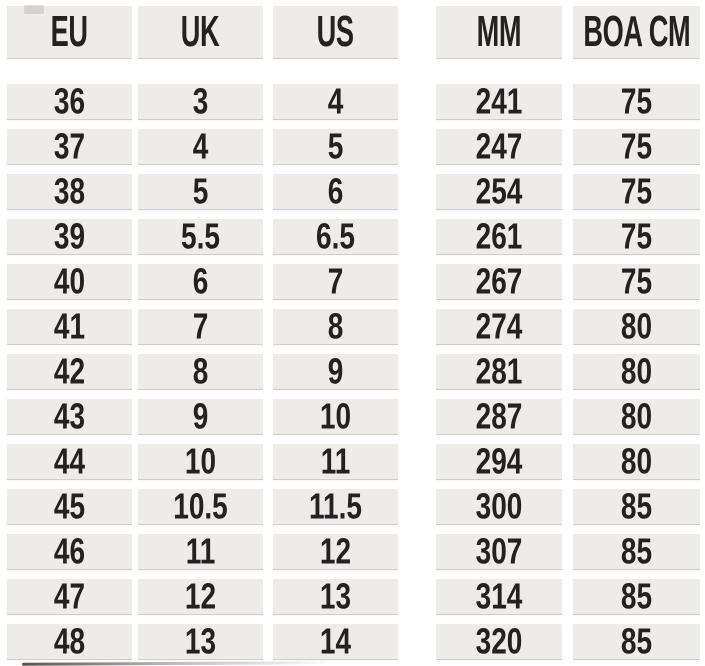 This screenshot has width=705, height=666. I want to click on cell-us: 6, so click(335, 191).